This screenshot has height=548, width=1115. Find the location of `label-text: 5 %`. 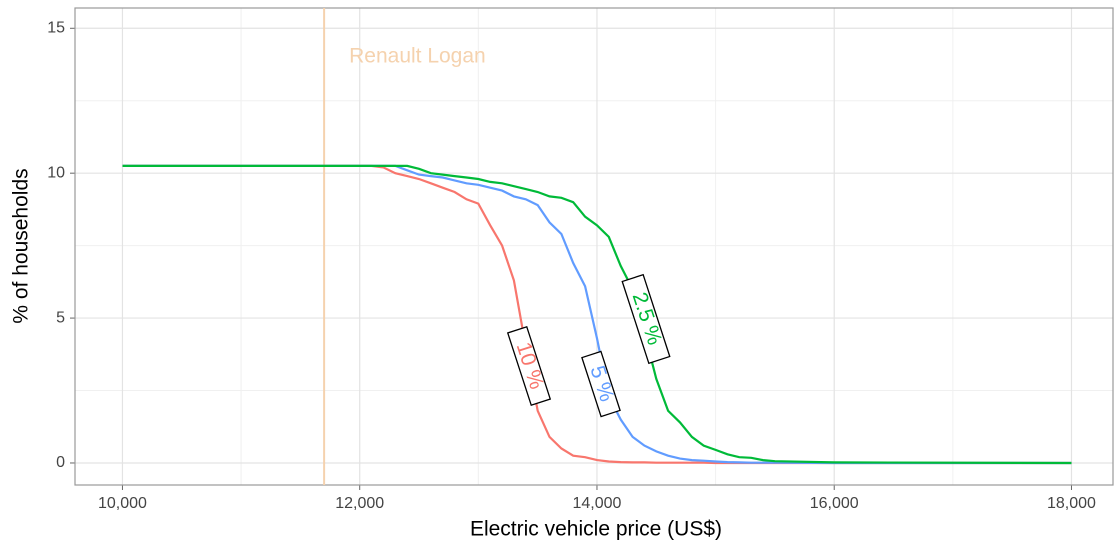

label-text: 5 % is located at coordinates (601, 384).